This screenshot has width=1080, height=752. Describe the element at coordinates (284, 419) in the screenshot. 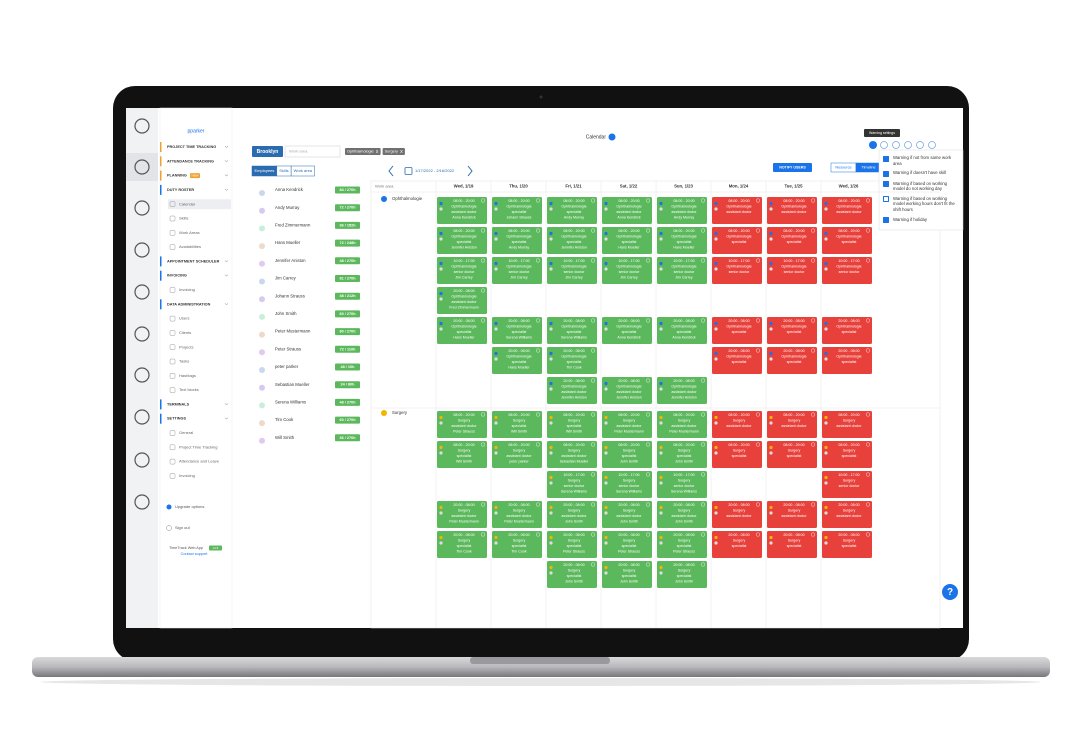

I see `employee-name: Tim Cook` at that location.